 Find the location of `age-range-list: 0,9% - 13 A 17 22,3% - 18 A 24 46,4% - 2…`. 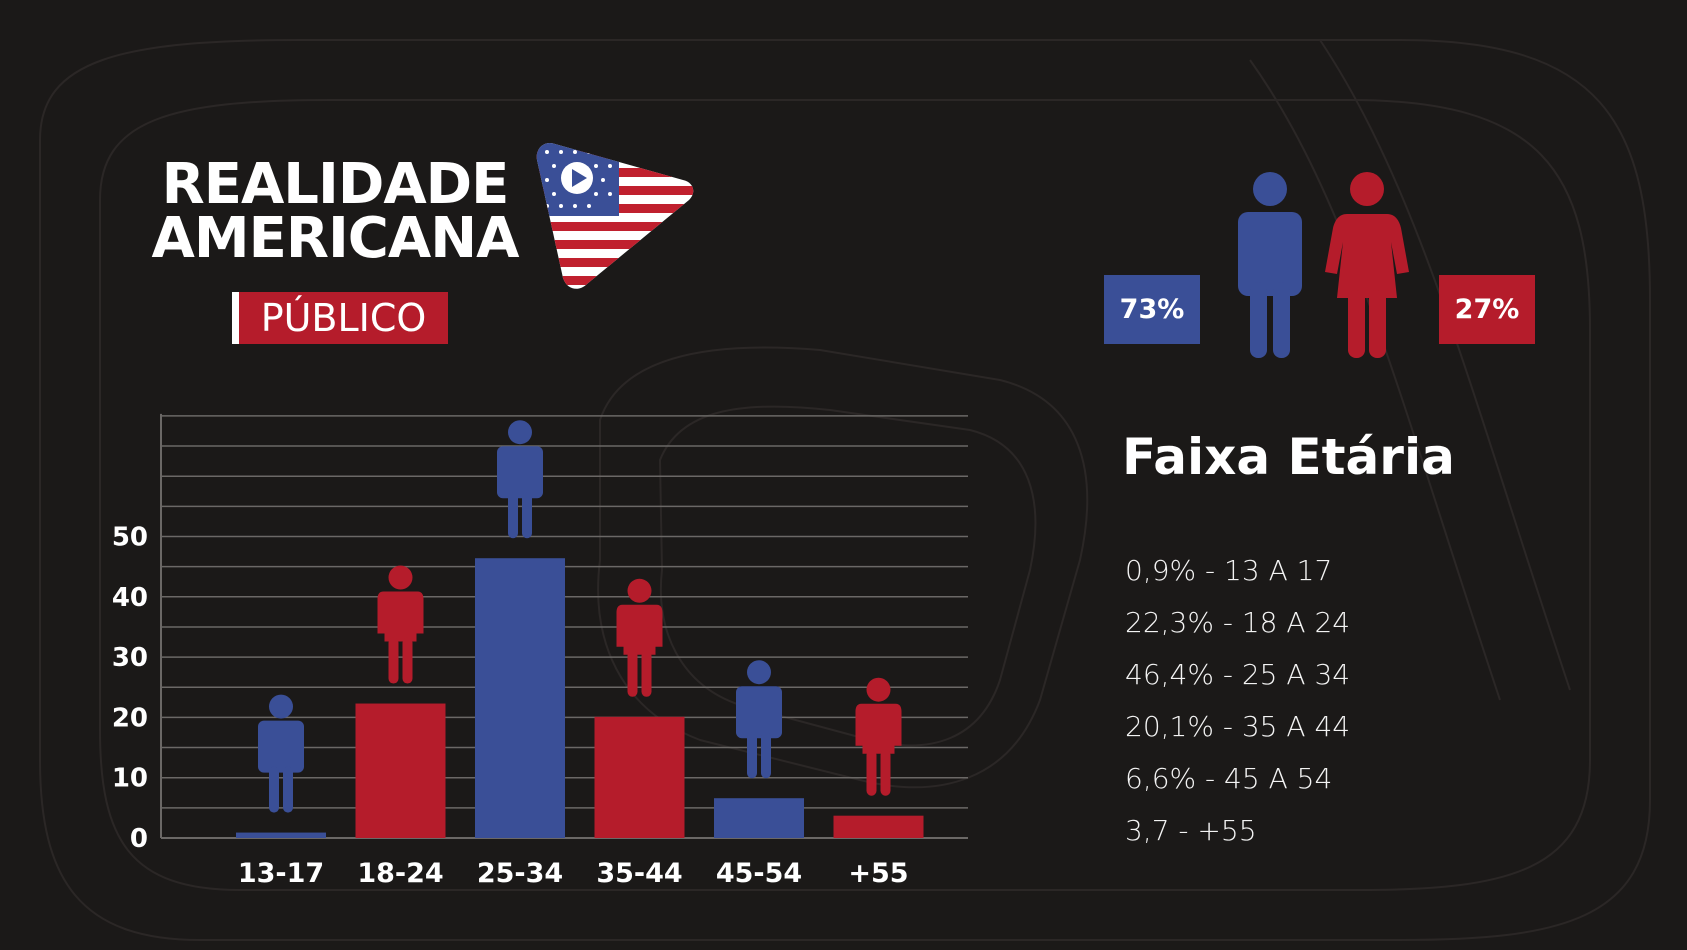

age-range-list: 0,9% - 13 A 17 22,3% - 18 A 24 46,4% - 2… is located at coordinates (1237, 701).